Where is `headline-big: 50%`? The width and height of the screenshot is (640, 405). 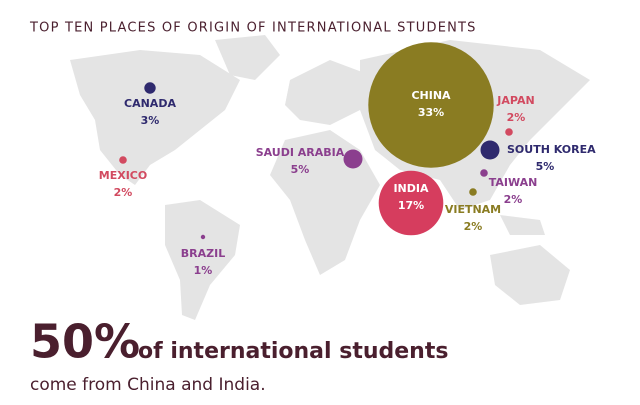 headline-big: 50% is located at coordinates (85, 342).